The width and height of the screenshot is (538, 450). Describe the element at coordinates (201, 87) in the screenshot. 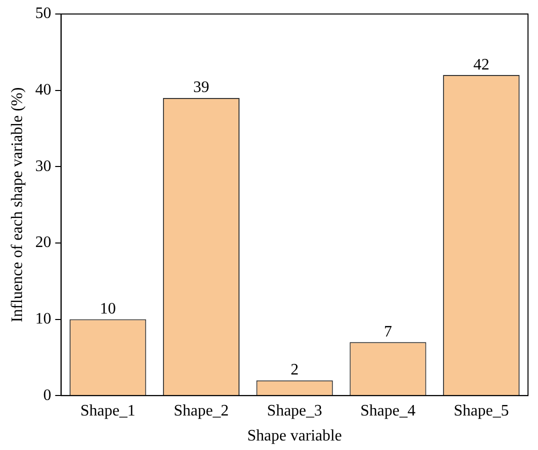

I see `data-label: 39` at that location.